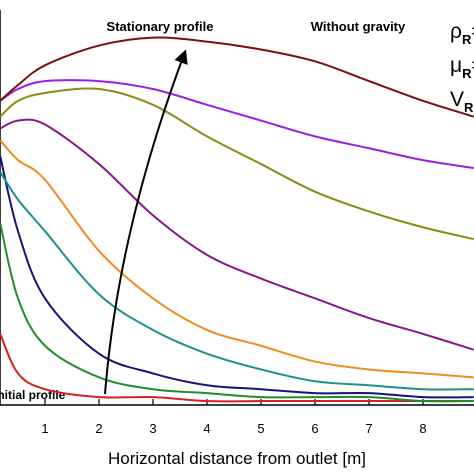  What do you see at coordinates (152, 428) in the screenshot?
I see `x-tick-label: 3` at bounding box center [152, 428].